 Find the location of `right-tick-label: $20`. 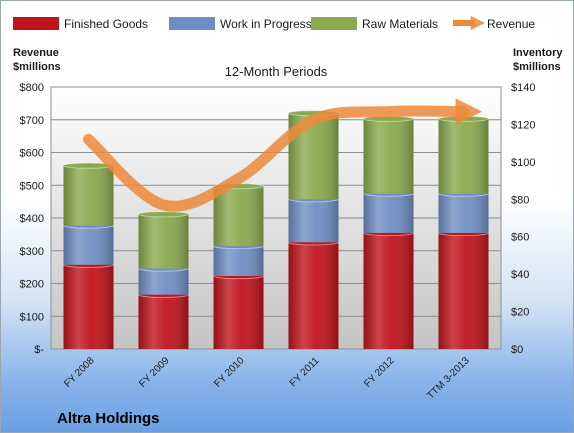

right-tick-label: $20 is located at coordinates (520, 313).